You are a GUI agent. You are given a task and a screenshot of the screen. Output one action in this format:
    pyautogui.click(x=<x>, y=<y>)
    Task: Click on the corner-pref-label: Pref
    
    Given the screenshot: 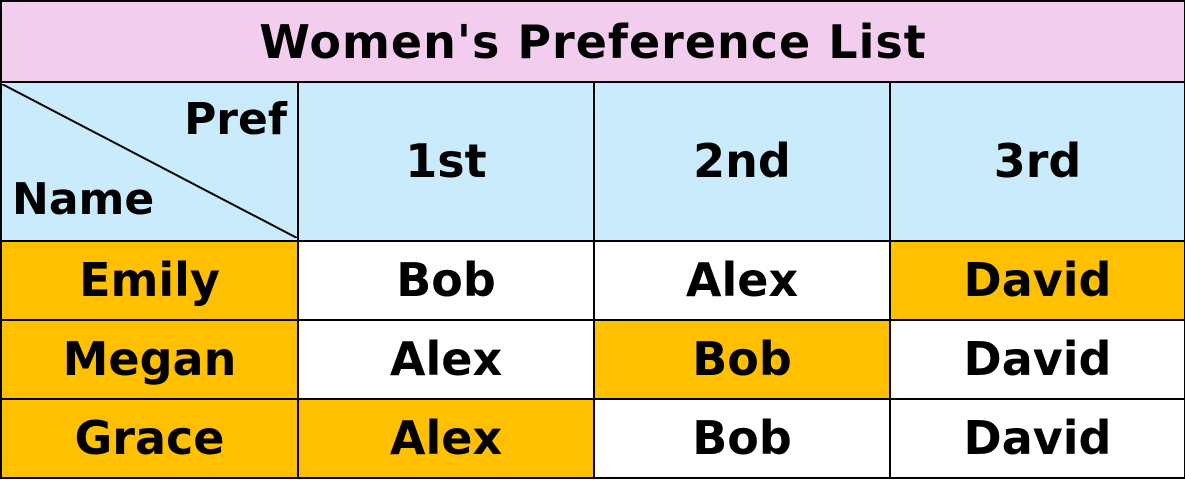 What is the action you would take?
    pyautogui.click(x=235, y=120)
    